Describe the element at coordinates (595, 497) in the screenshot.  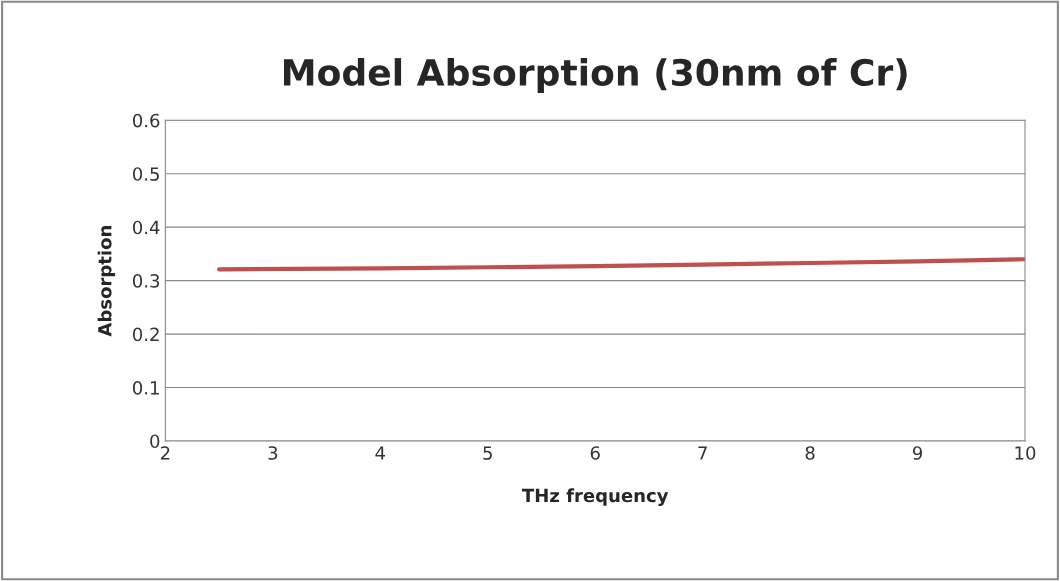
I see `x-axis-title: THz frequency` at that location.